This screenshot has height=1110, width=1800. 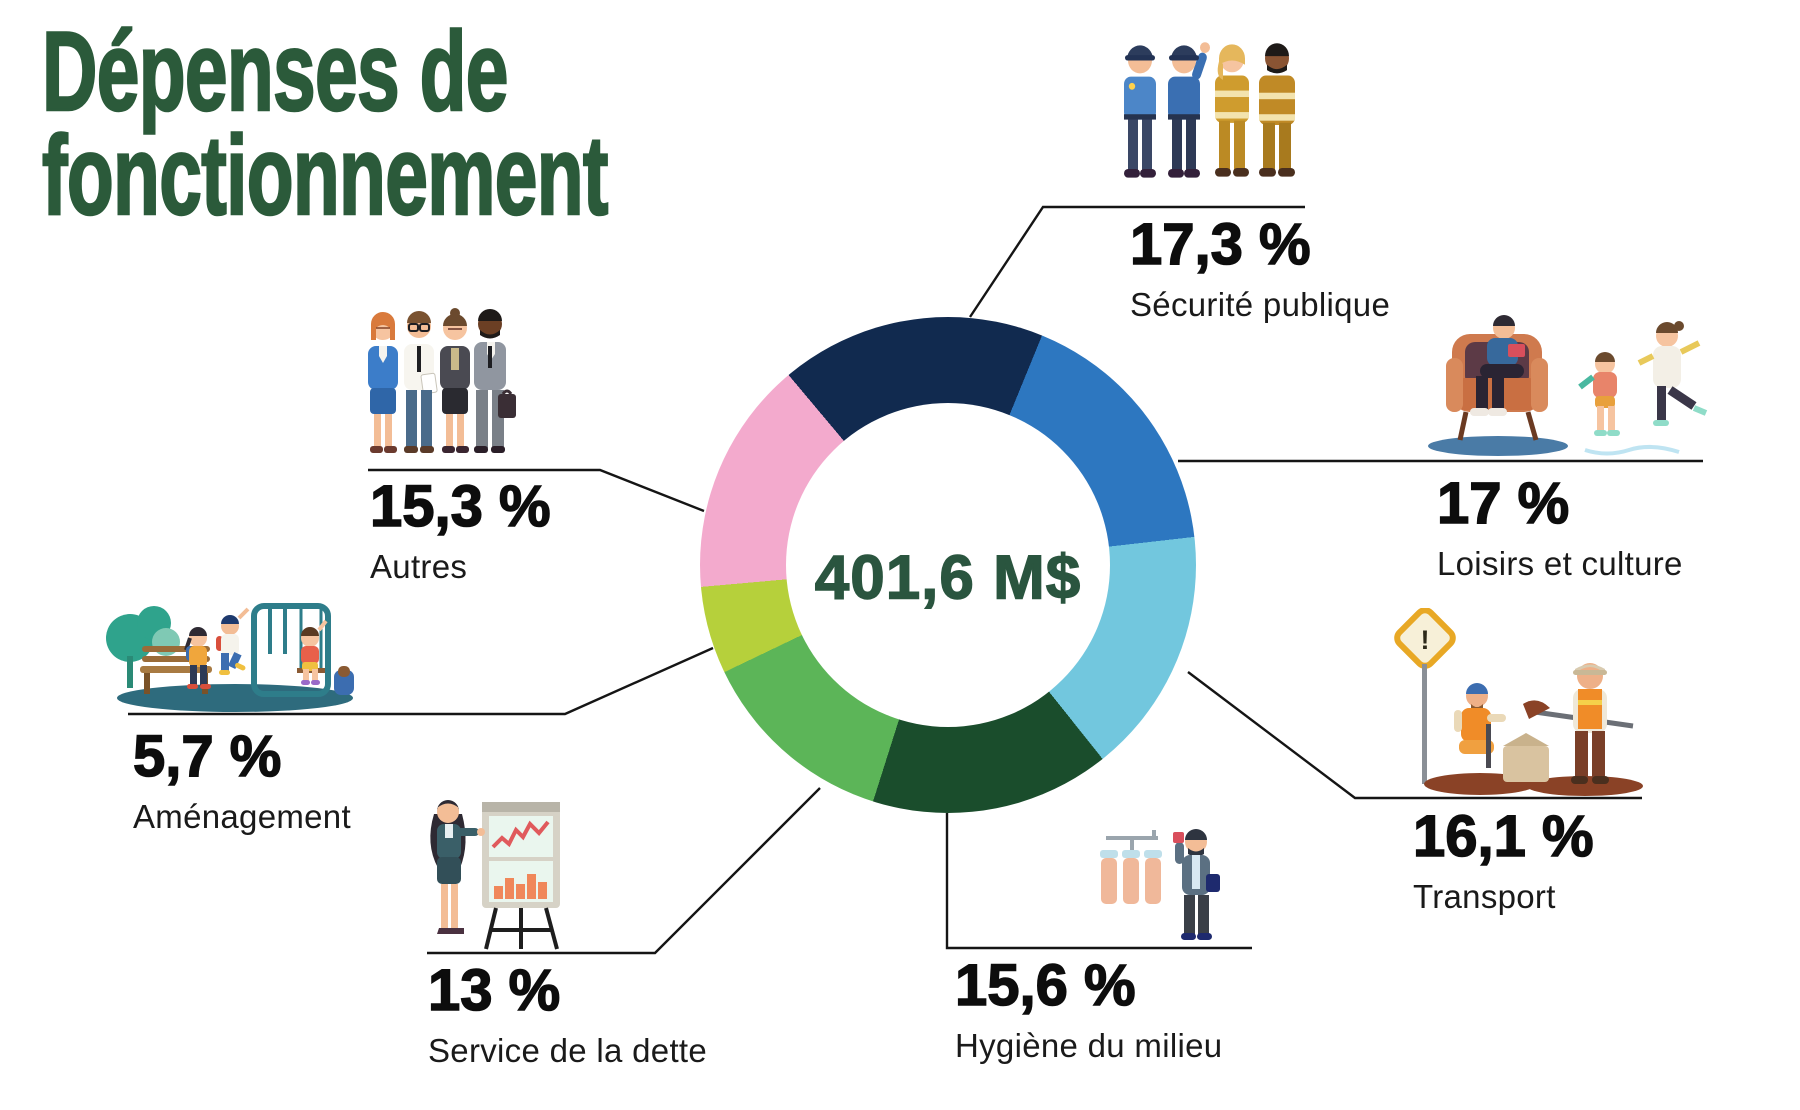 What do you see at coordinates (1214, 111) in the screenshot?
I see `security-illustration` at bounding box center [1214, 111].